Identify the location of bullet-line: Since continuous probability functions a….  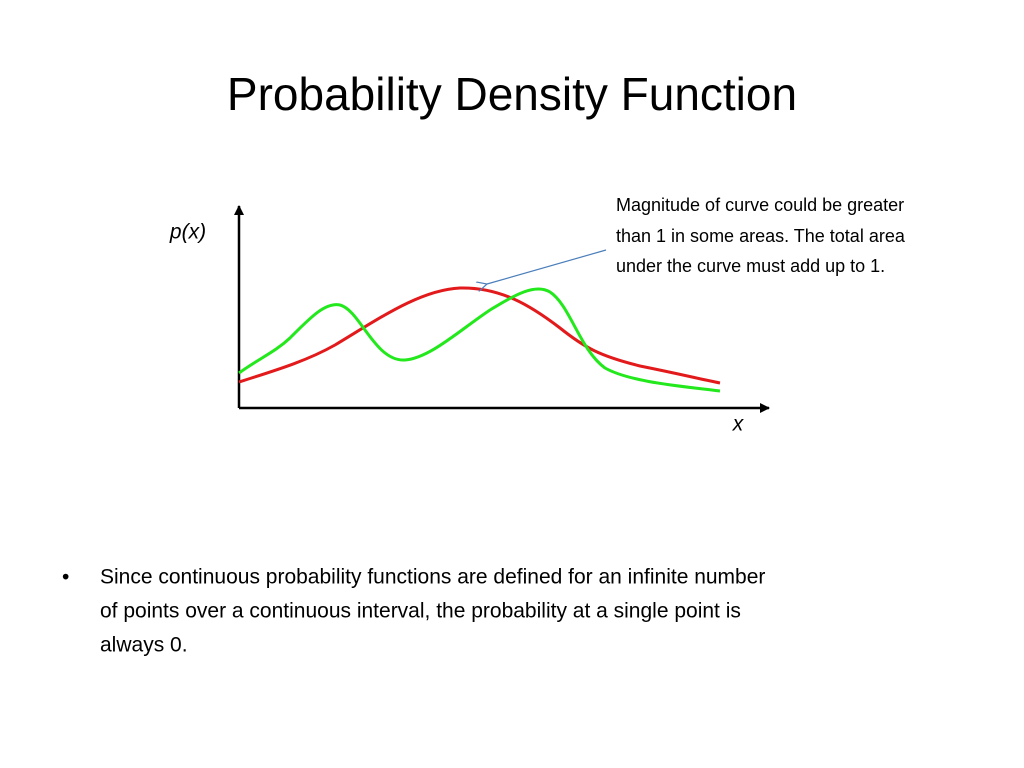
(432, 577).